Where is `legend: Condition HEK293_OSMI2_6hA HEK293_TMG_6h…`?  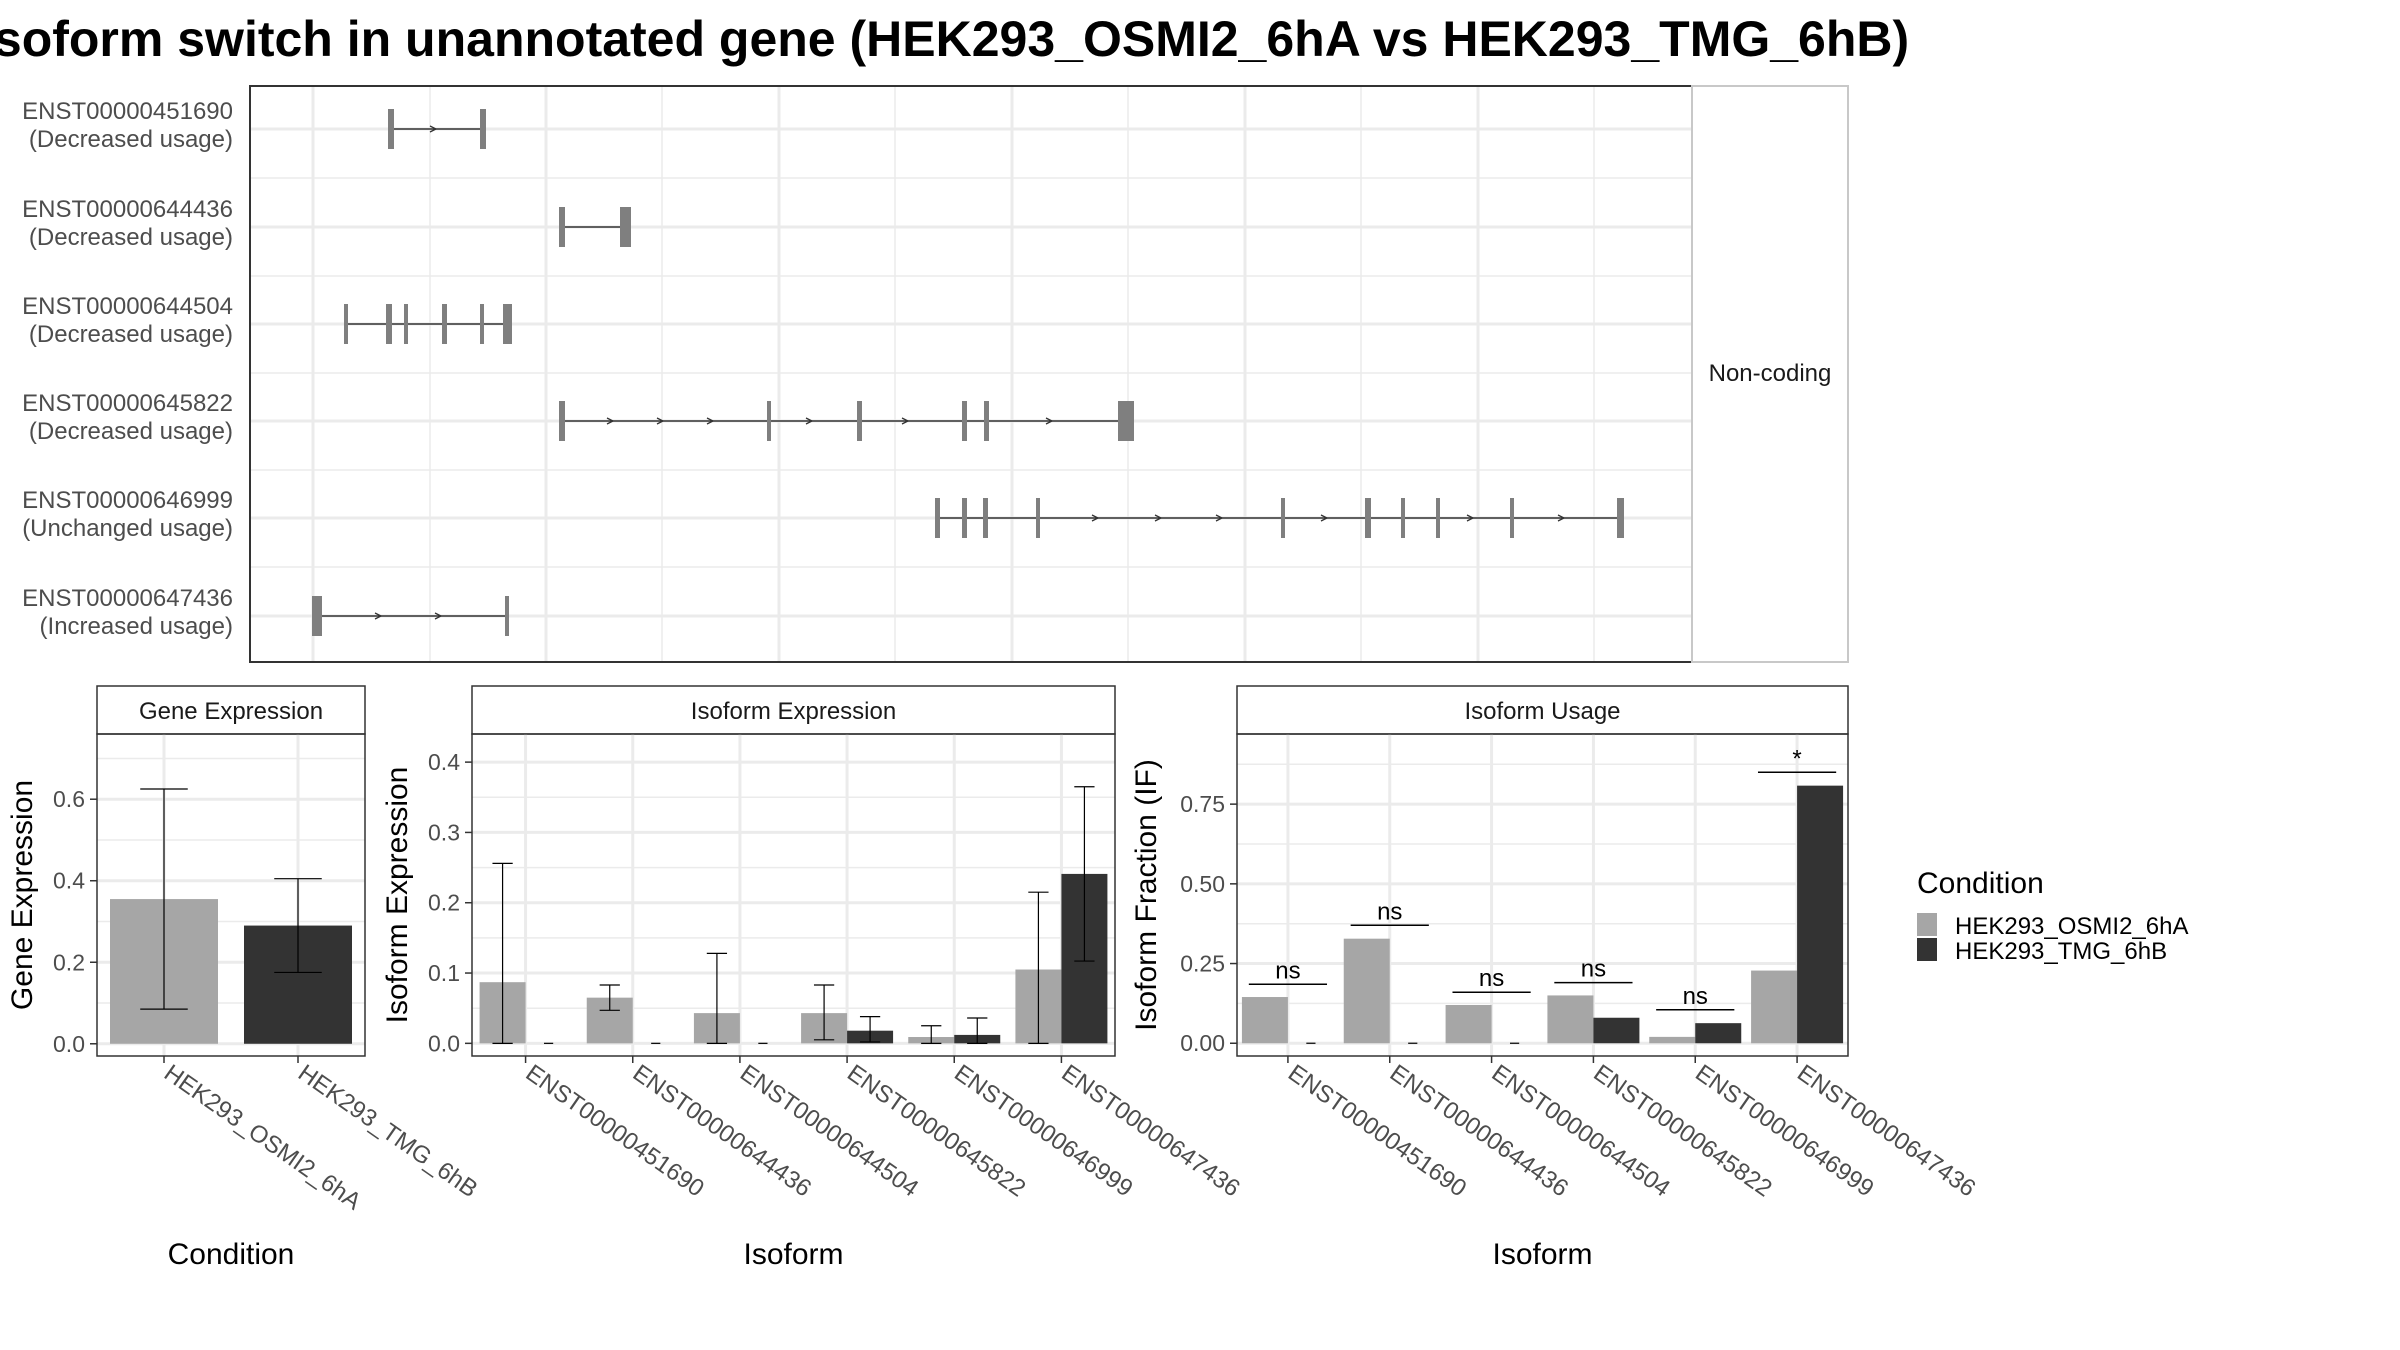
legend: Condition HEK293_OSMI2_6hA HEK293_TMG_6h… is located at coordinates (2052, 916).